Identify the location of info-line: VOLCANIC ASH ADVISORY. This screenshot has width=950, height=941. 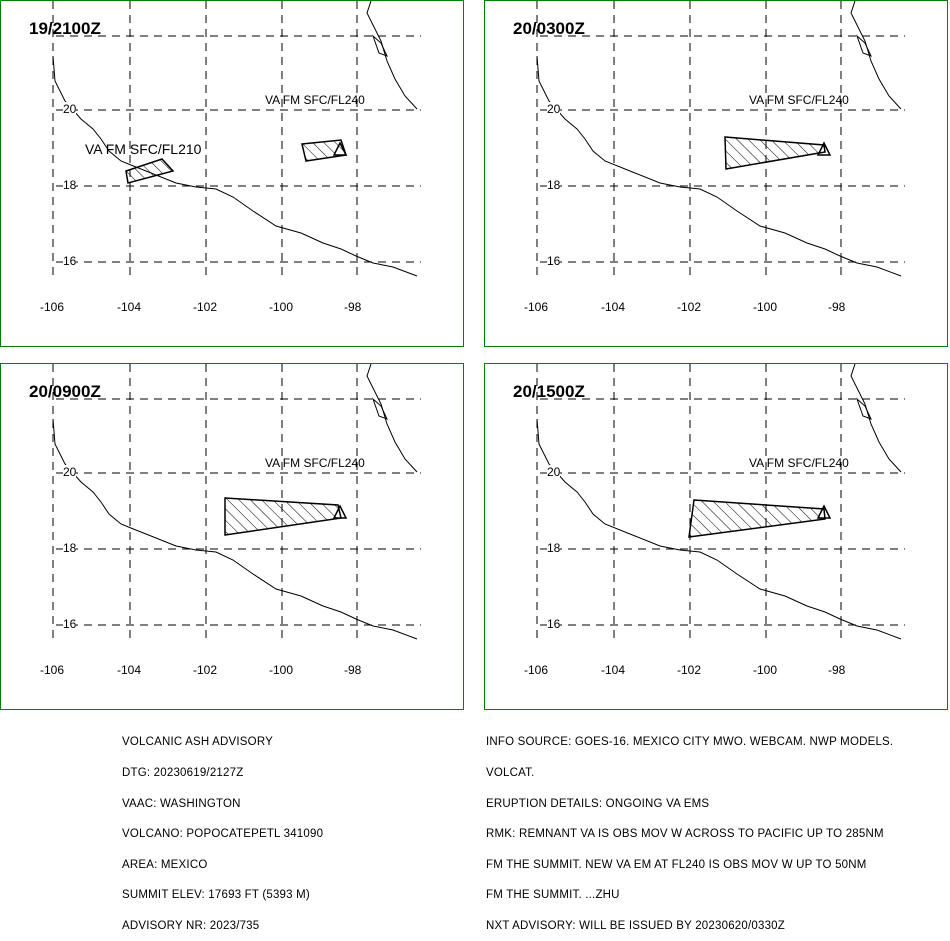
(197, 742).